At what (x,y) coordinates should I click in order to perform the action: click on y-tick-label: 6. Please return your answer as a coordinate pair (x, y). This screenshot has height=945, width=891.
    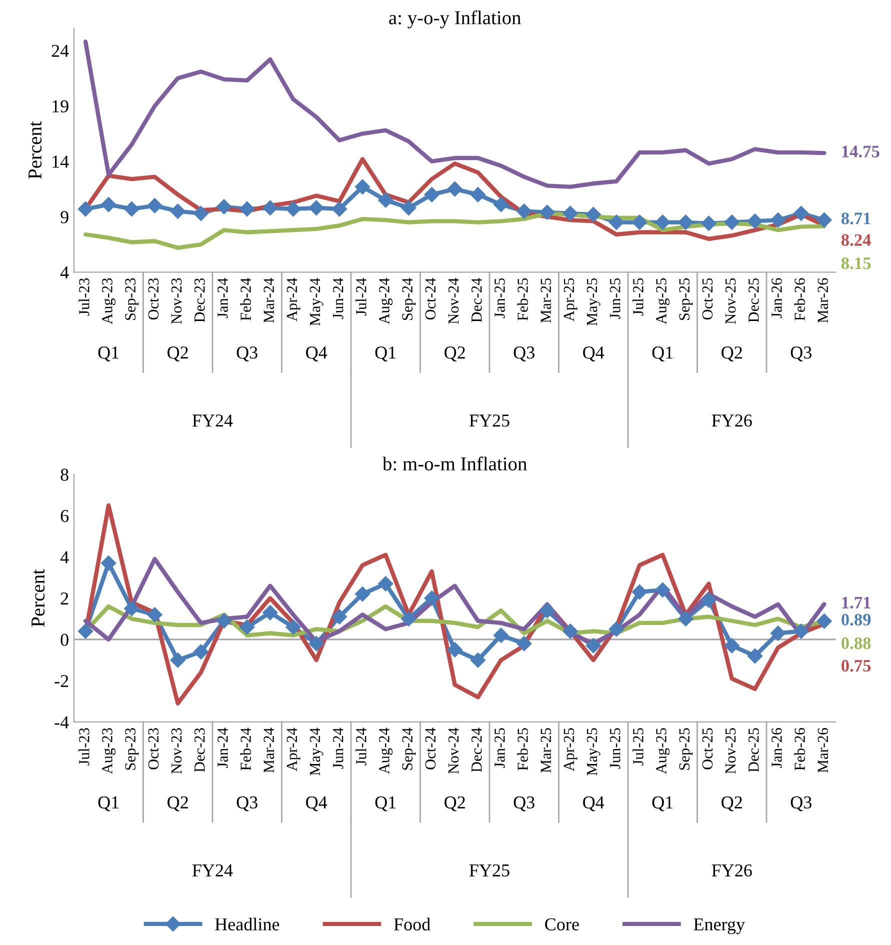
    Looking at the image, I should click on (64, 516).